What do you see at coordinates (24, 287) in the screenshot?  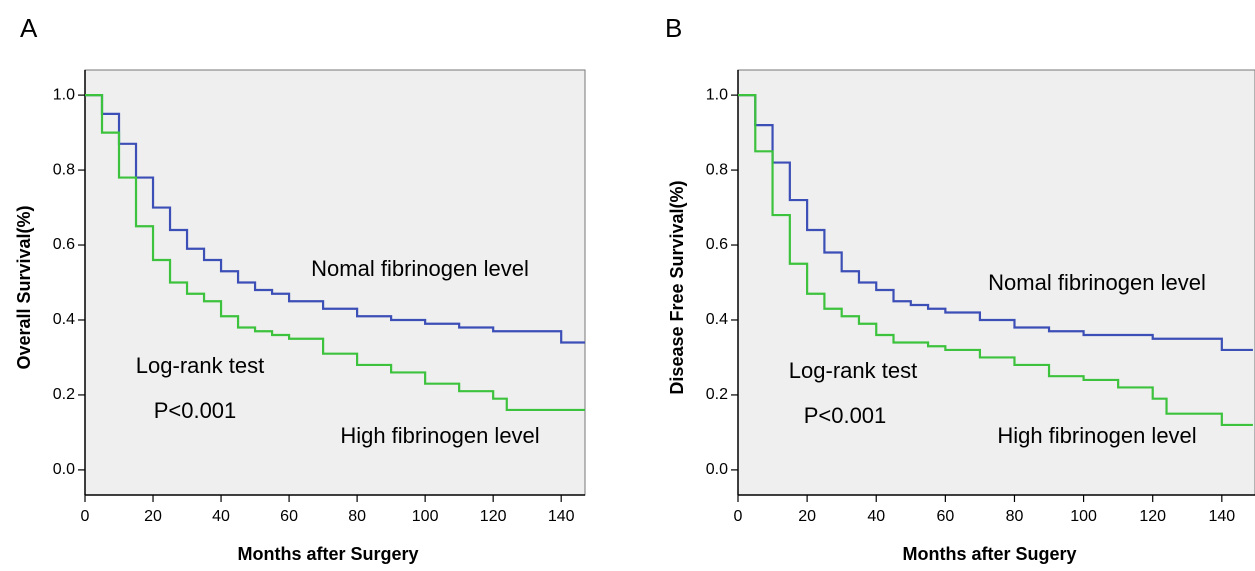 I see `y-axis-title: Overall Survival(%)` at bounding box center [24, 287].